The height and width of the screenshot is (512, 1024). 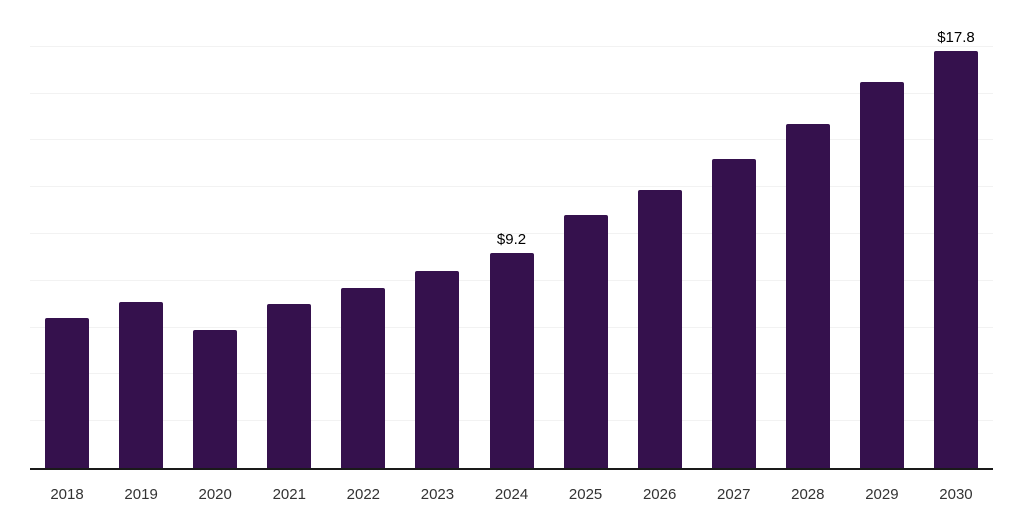 I want to click on x-tick-2030: 2030, so click(x=956, y=494).